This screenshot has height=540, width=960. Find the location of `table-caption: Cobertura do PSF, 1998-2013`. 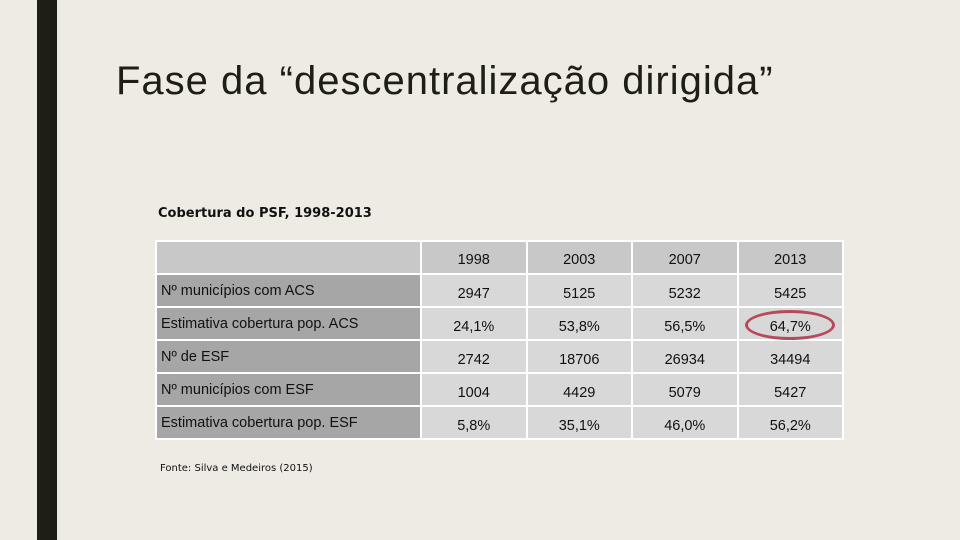

table-caption: Cobertura do PSF, 1998-2013 is located at coordinates (265, 213).